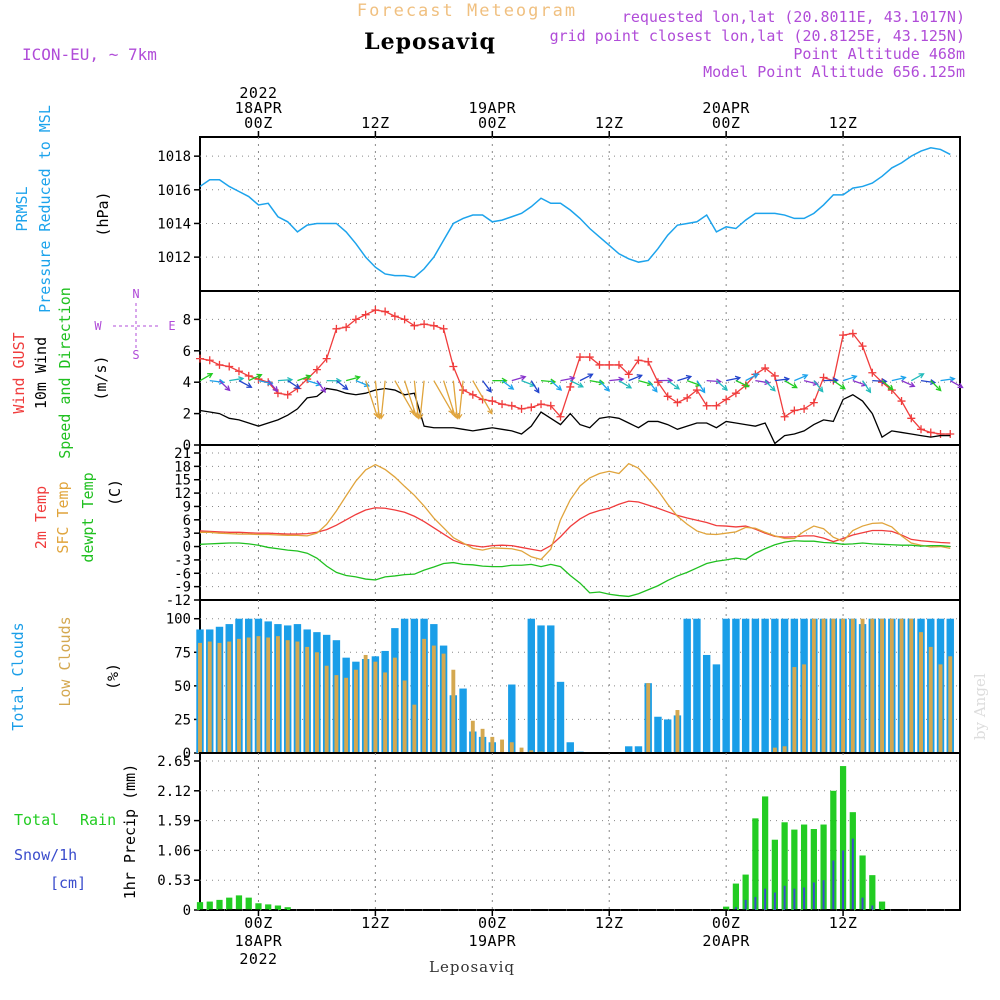 The width and height of the screenshot is (1000, 1000). I want to click on precipitation-ytick-label: 1.59, so click(174, 822).